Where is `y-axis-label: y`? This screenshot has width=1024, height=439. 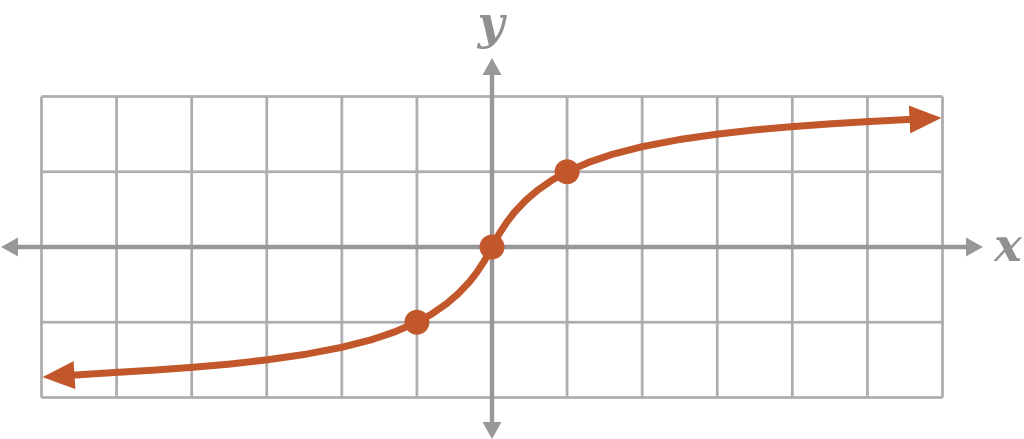
y-axis-label: y is located at coordinates (492, 25).